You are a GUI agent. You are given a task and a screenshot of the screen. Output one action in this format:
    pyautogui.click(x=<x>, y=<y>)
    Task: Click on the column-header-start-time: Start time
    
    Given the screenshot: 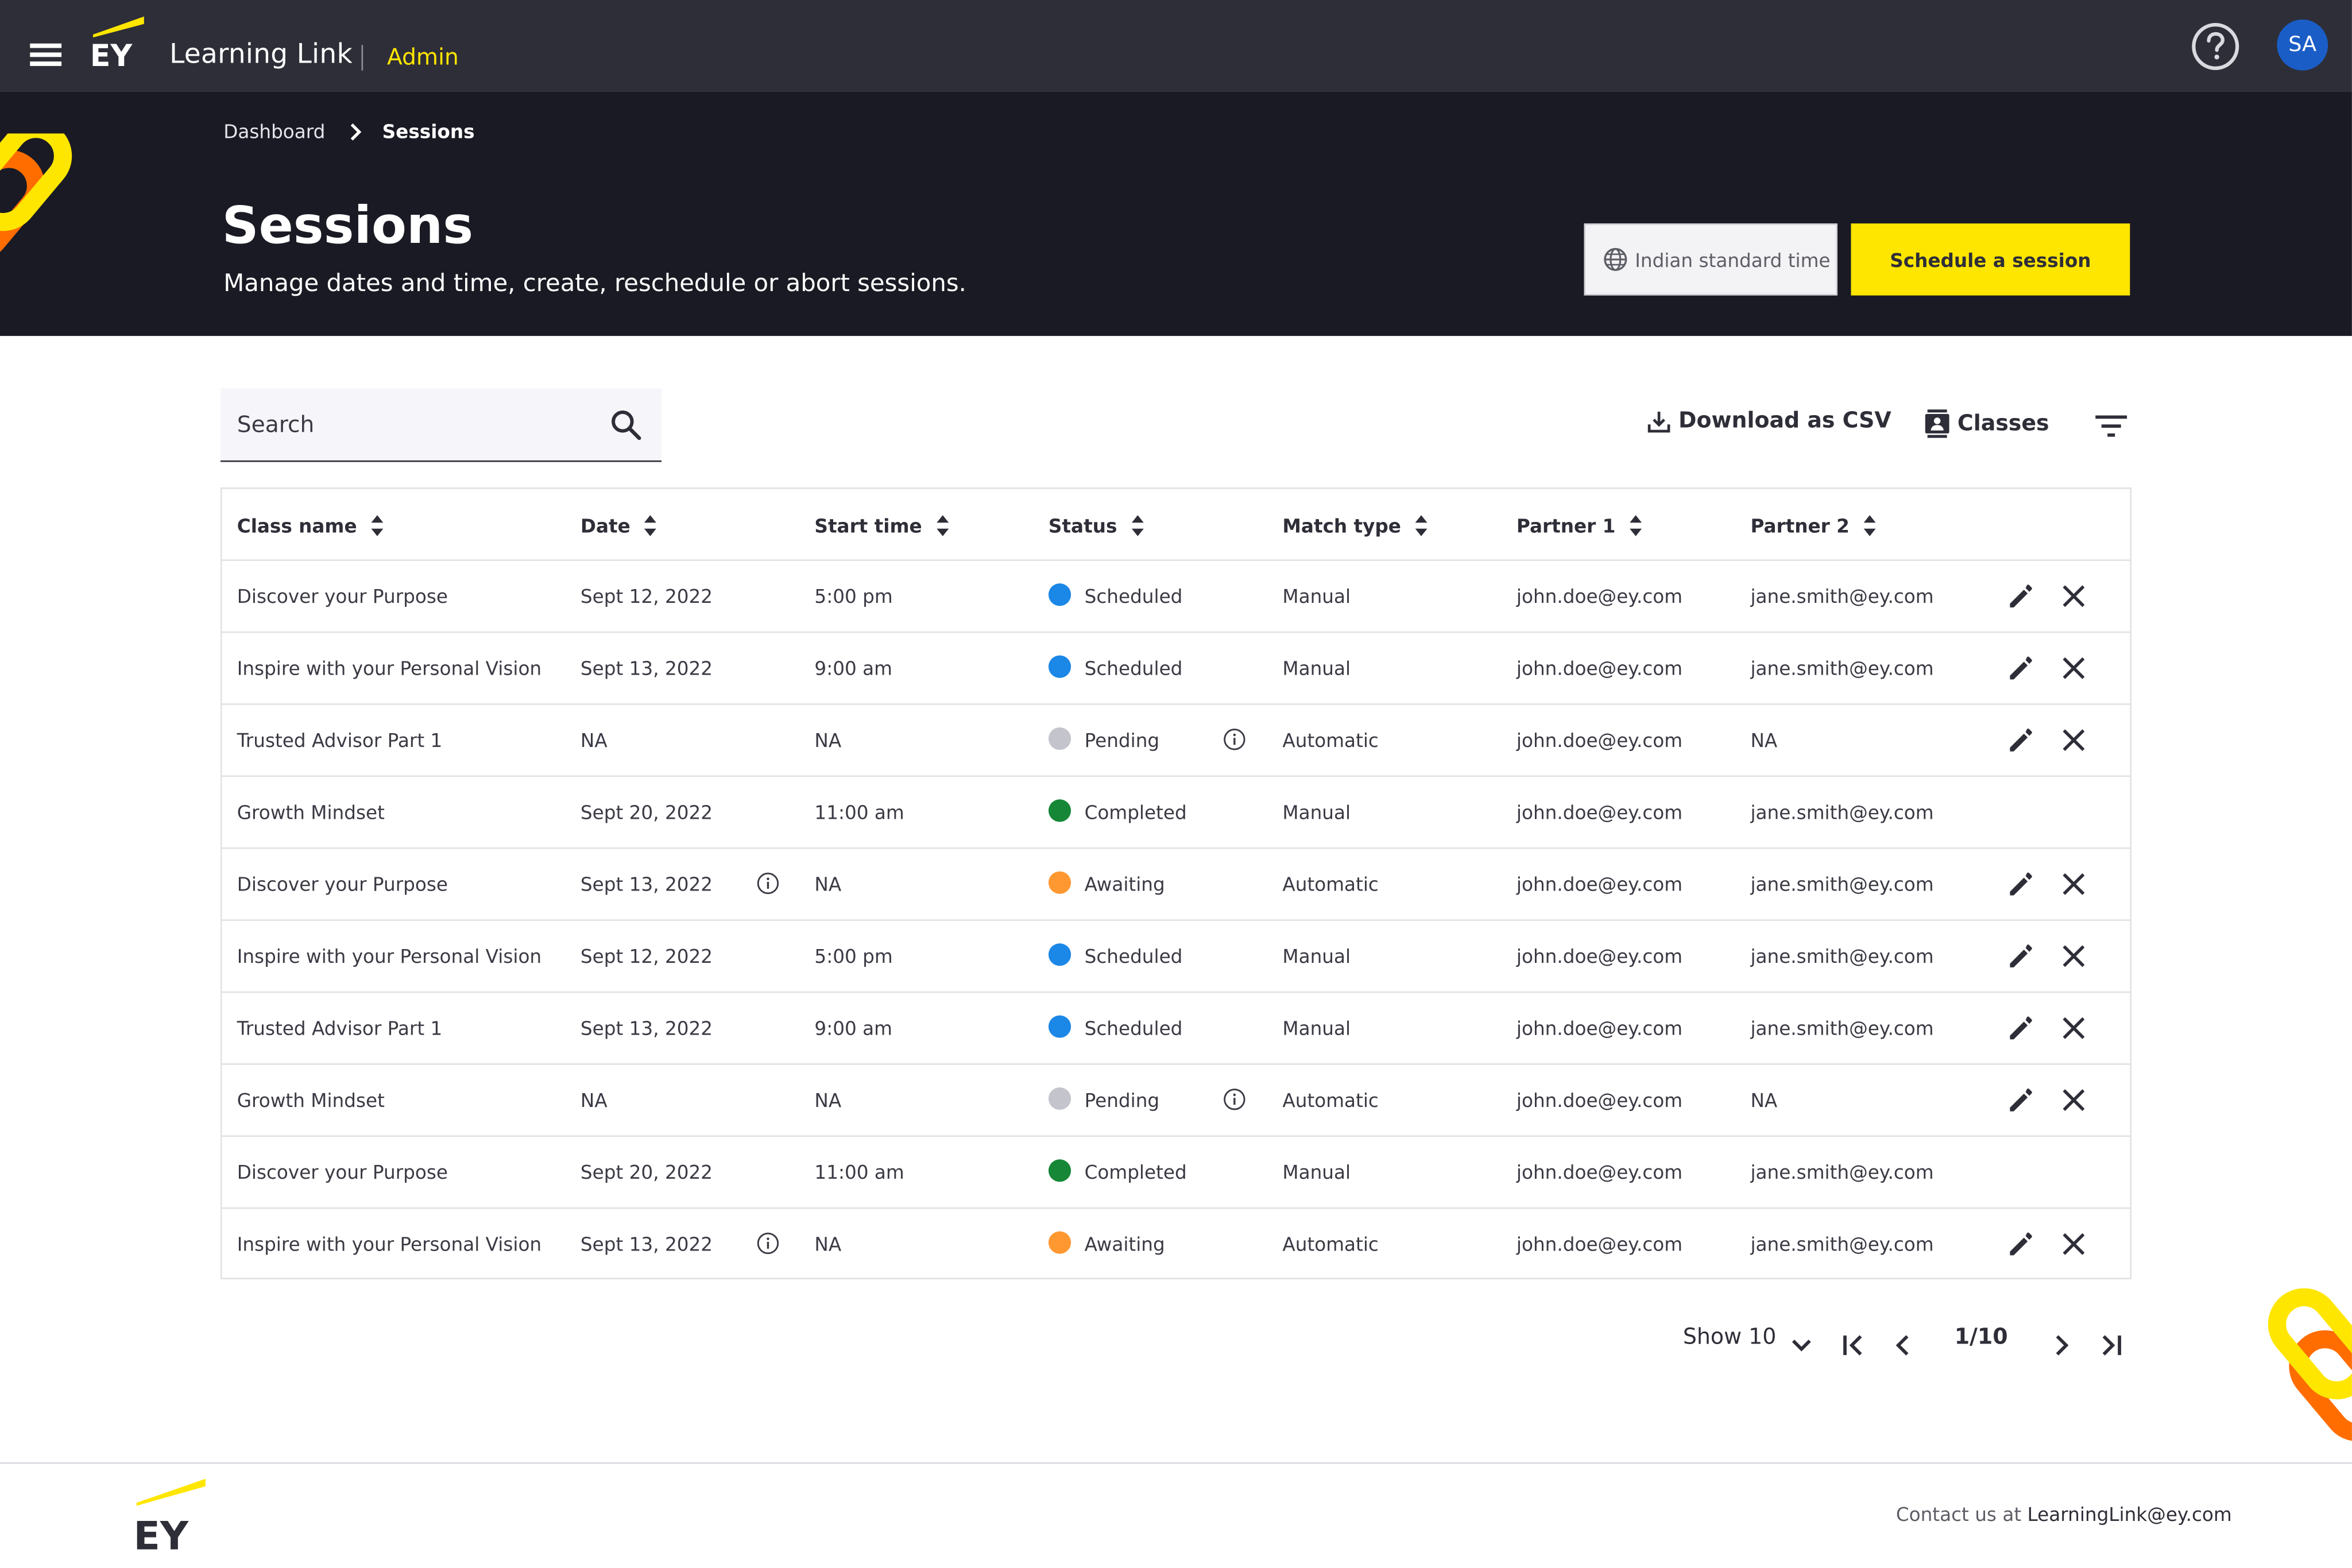 What is the action you would take?
    pyautogui.click(x=881, y=525)
    